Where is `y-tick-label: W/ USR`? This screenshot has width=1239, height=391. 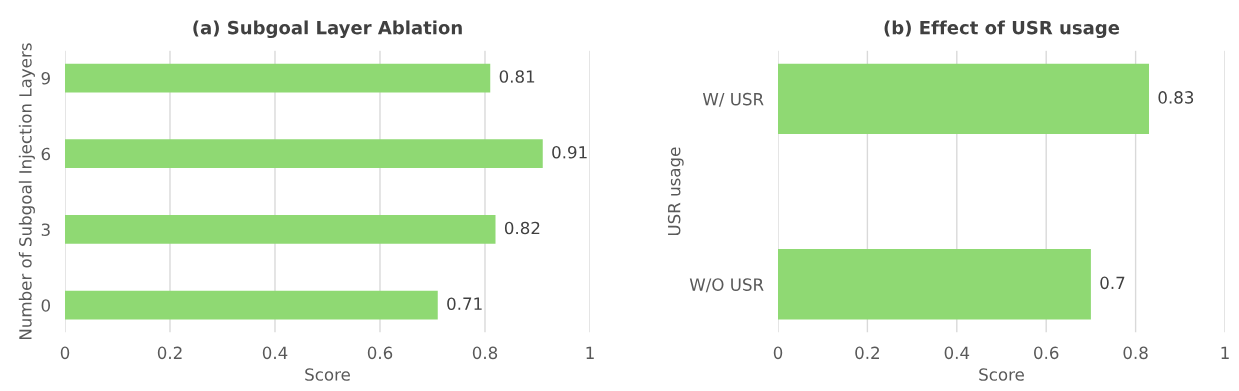 y-tick-label: W/ USR is located at coordinates (733, 99).